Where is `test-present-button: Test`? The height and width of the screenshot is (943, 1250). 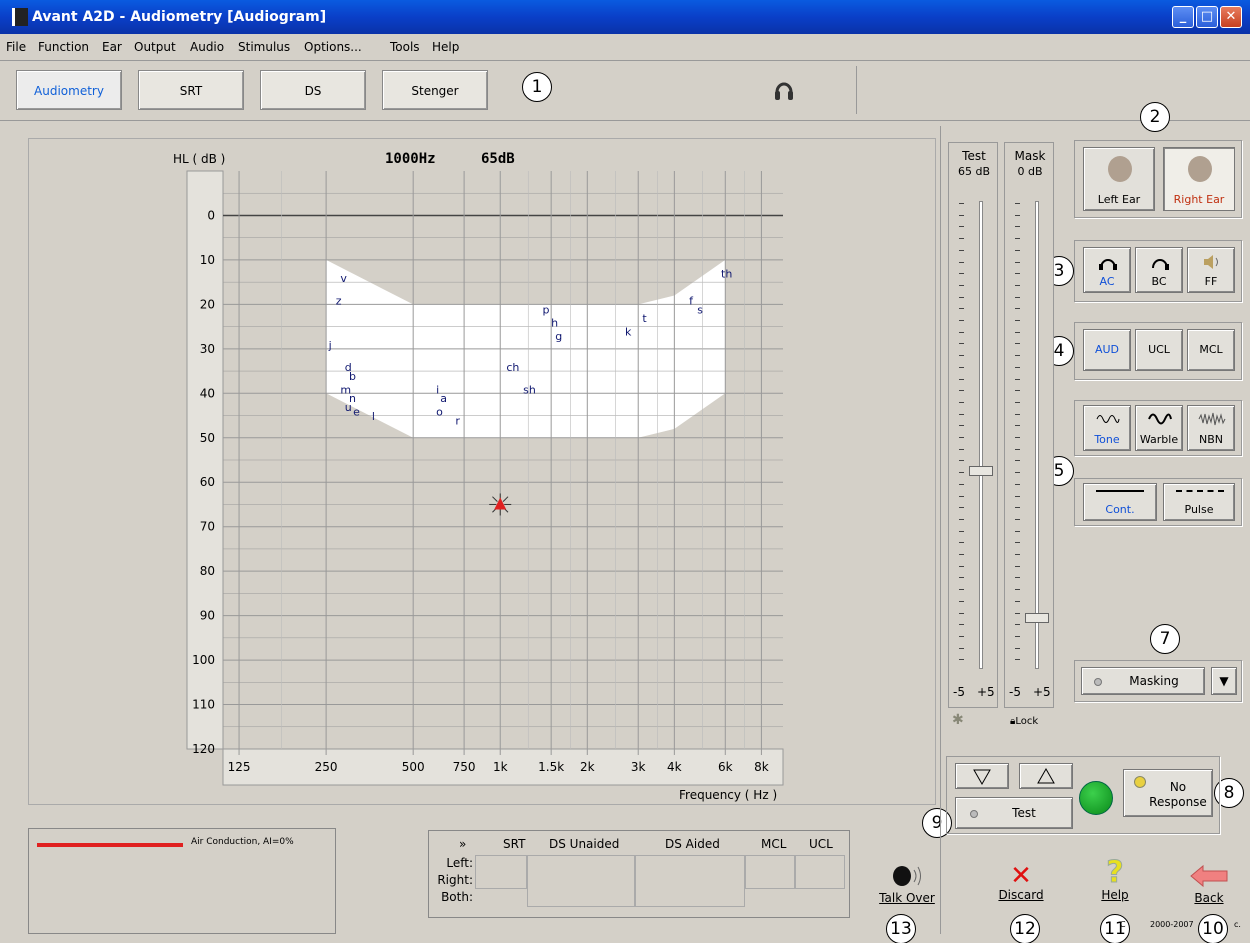
test-present-button: Test is located at coordinates (1014, 813).